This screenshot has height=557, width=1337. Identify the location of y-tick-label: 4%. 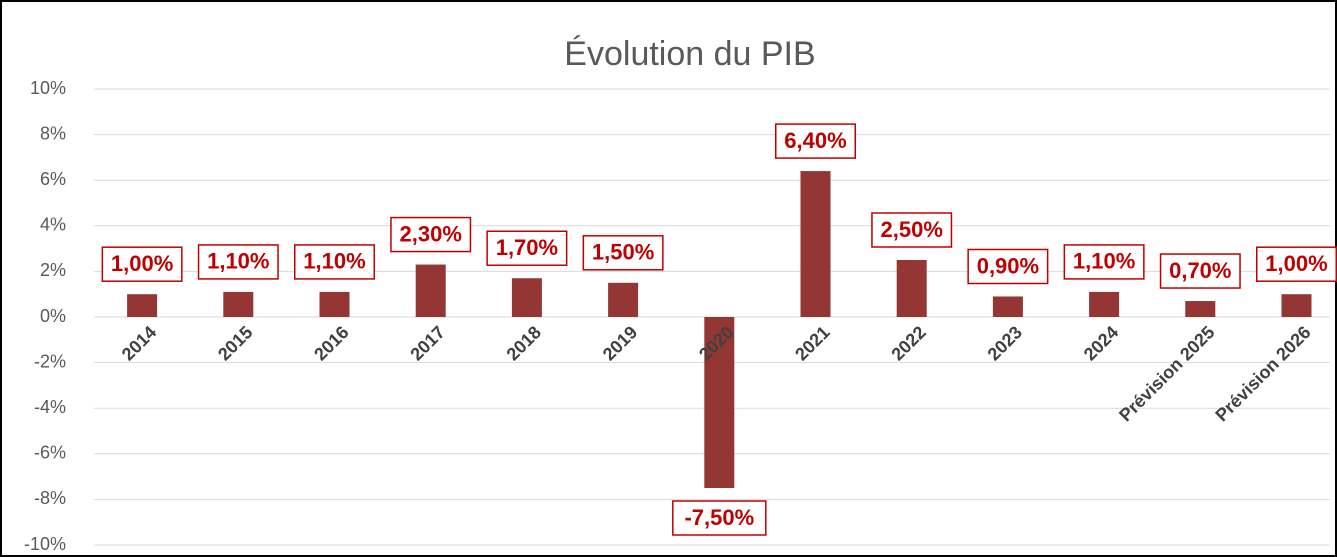
(53, 225).